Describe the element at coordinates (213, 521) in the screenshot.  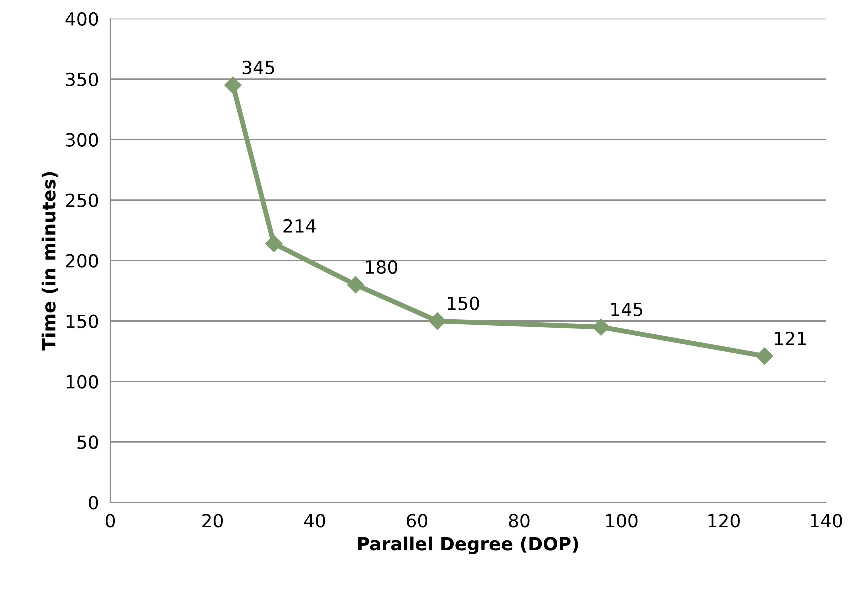
I see `x-tick-label: 20` at that location.